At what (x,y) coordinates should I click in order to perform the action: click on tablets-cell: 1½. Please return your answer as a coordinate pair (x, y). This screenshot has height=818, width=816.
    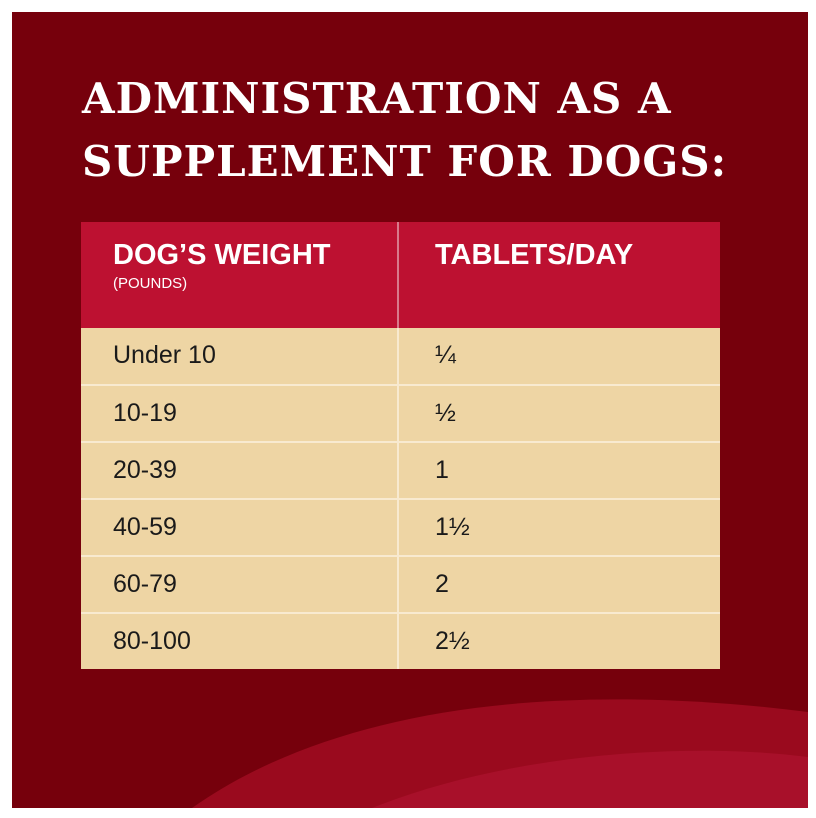
    Looking at the image, I should click on (452, 527).